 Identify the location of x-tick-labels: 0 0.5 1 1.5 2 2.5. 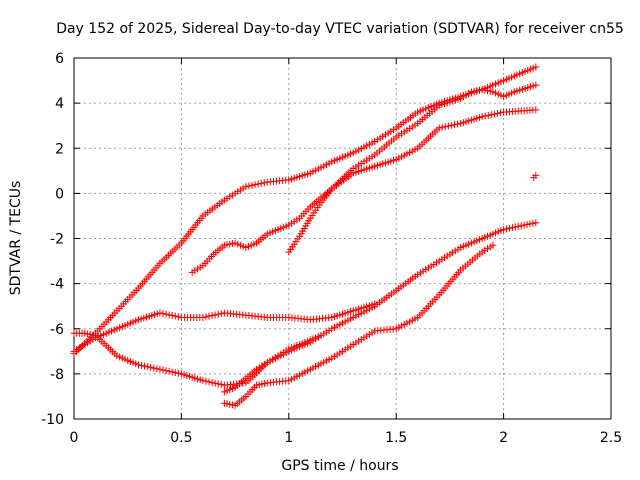
(346, 438).